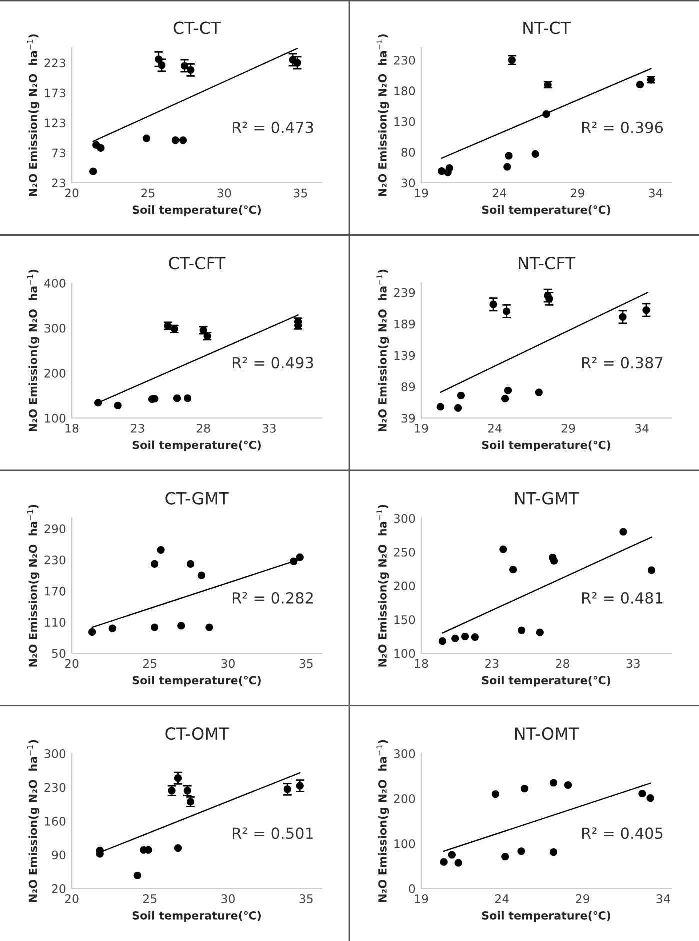 The image size is (699, 941). I want to click on annotation: R² = 0.396, so click(623, 128).